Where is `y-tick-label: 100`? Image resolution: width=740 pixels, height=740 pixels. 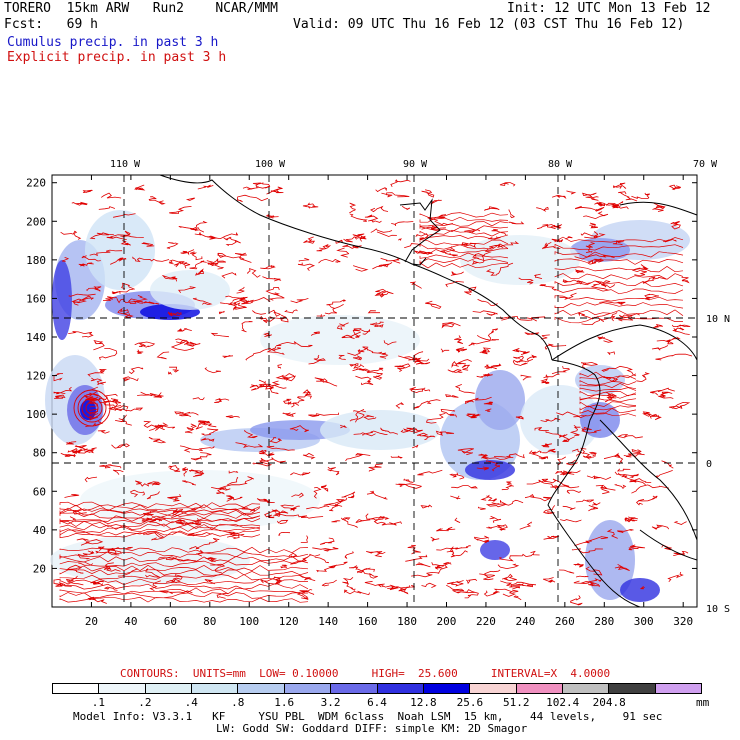 y-tick-label: 100 is located at coordinates (36, 414).